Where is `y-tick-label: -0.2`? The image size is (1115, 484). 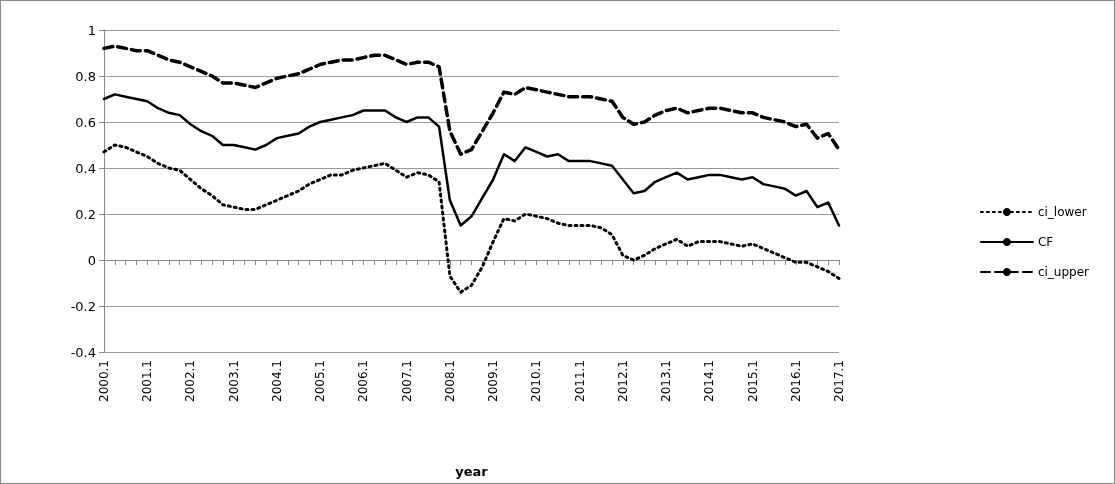
y-tick-label: -0.2 is located at coordinates (83, 306).